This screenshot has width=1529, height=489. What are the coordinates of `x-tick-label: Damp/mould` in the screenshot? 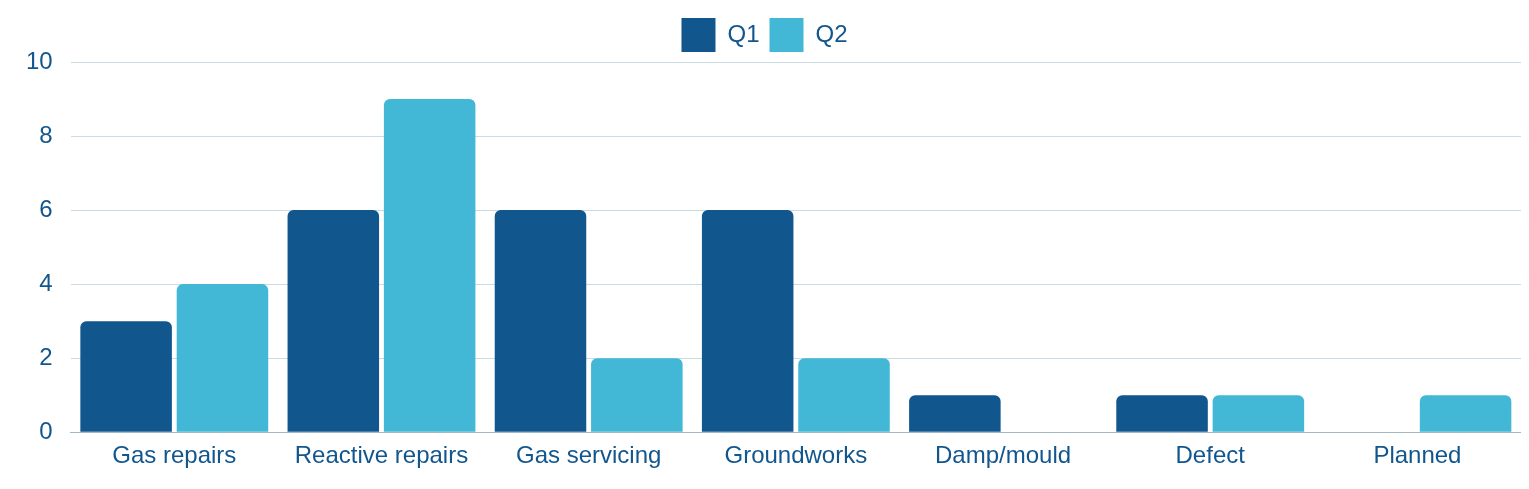 It's located at (1003, 455).